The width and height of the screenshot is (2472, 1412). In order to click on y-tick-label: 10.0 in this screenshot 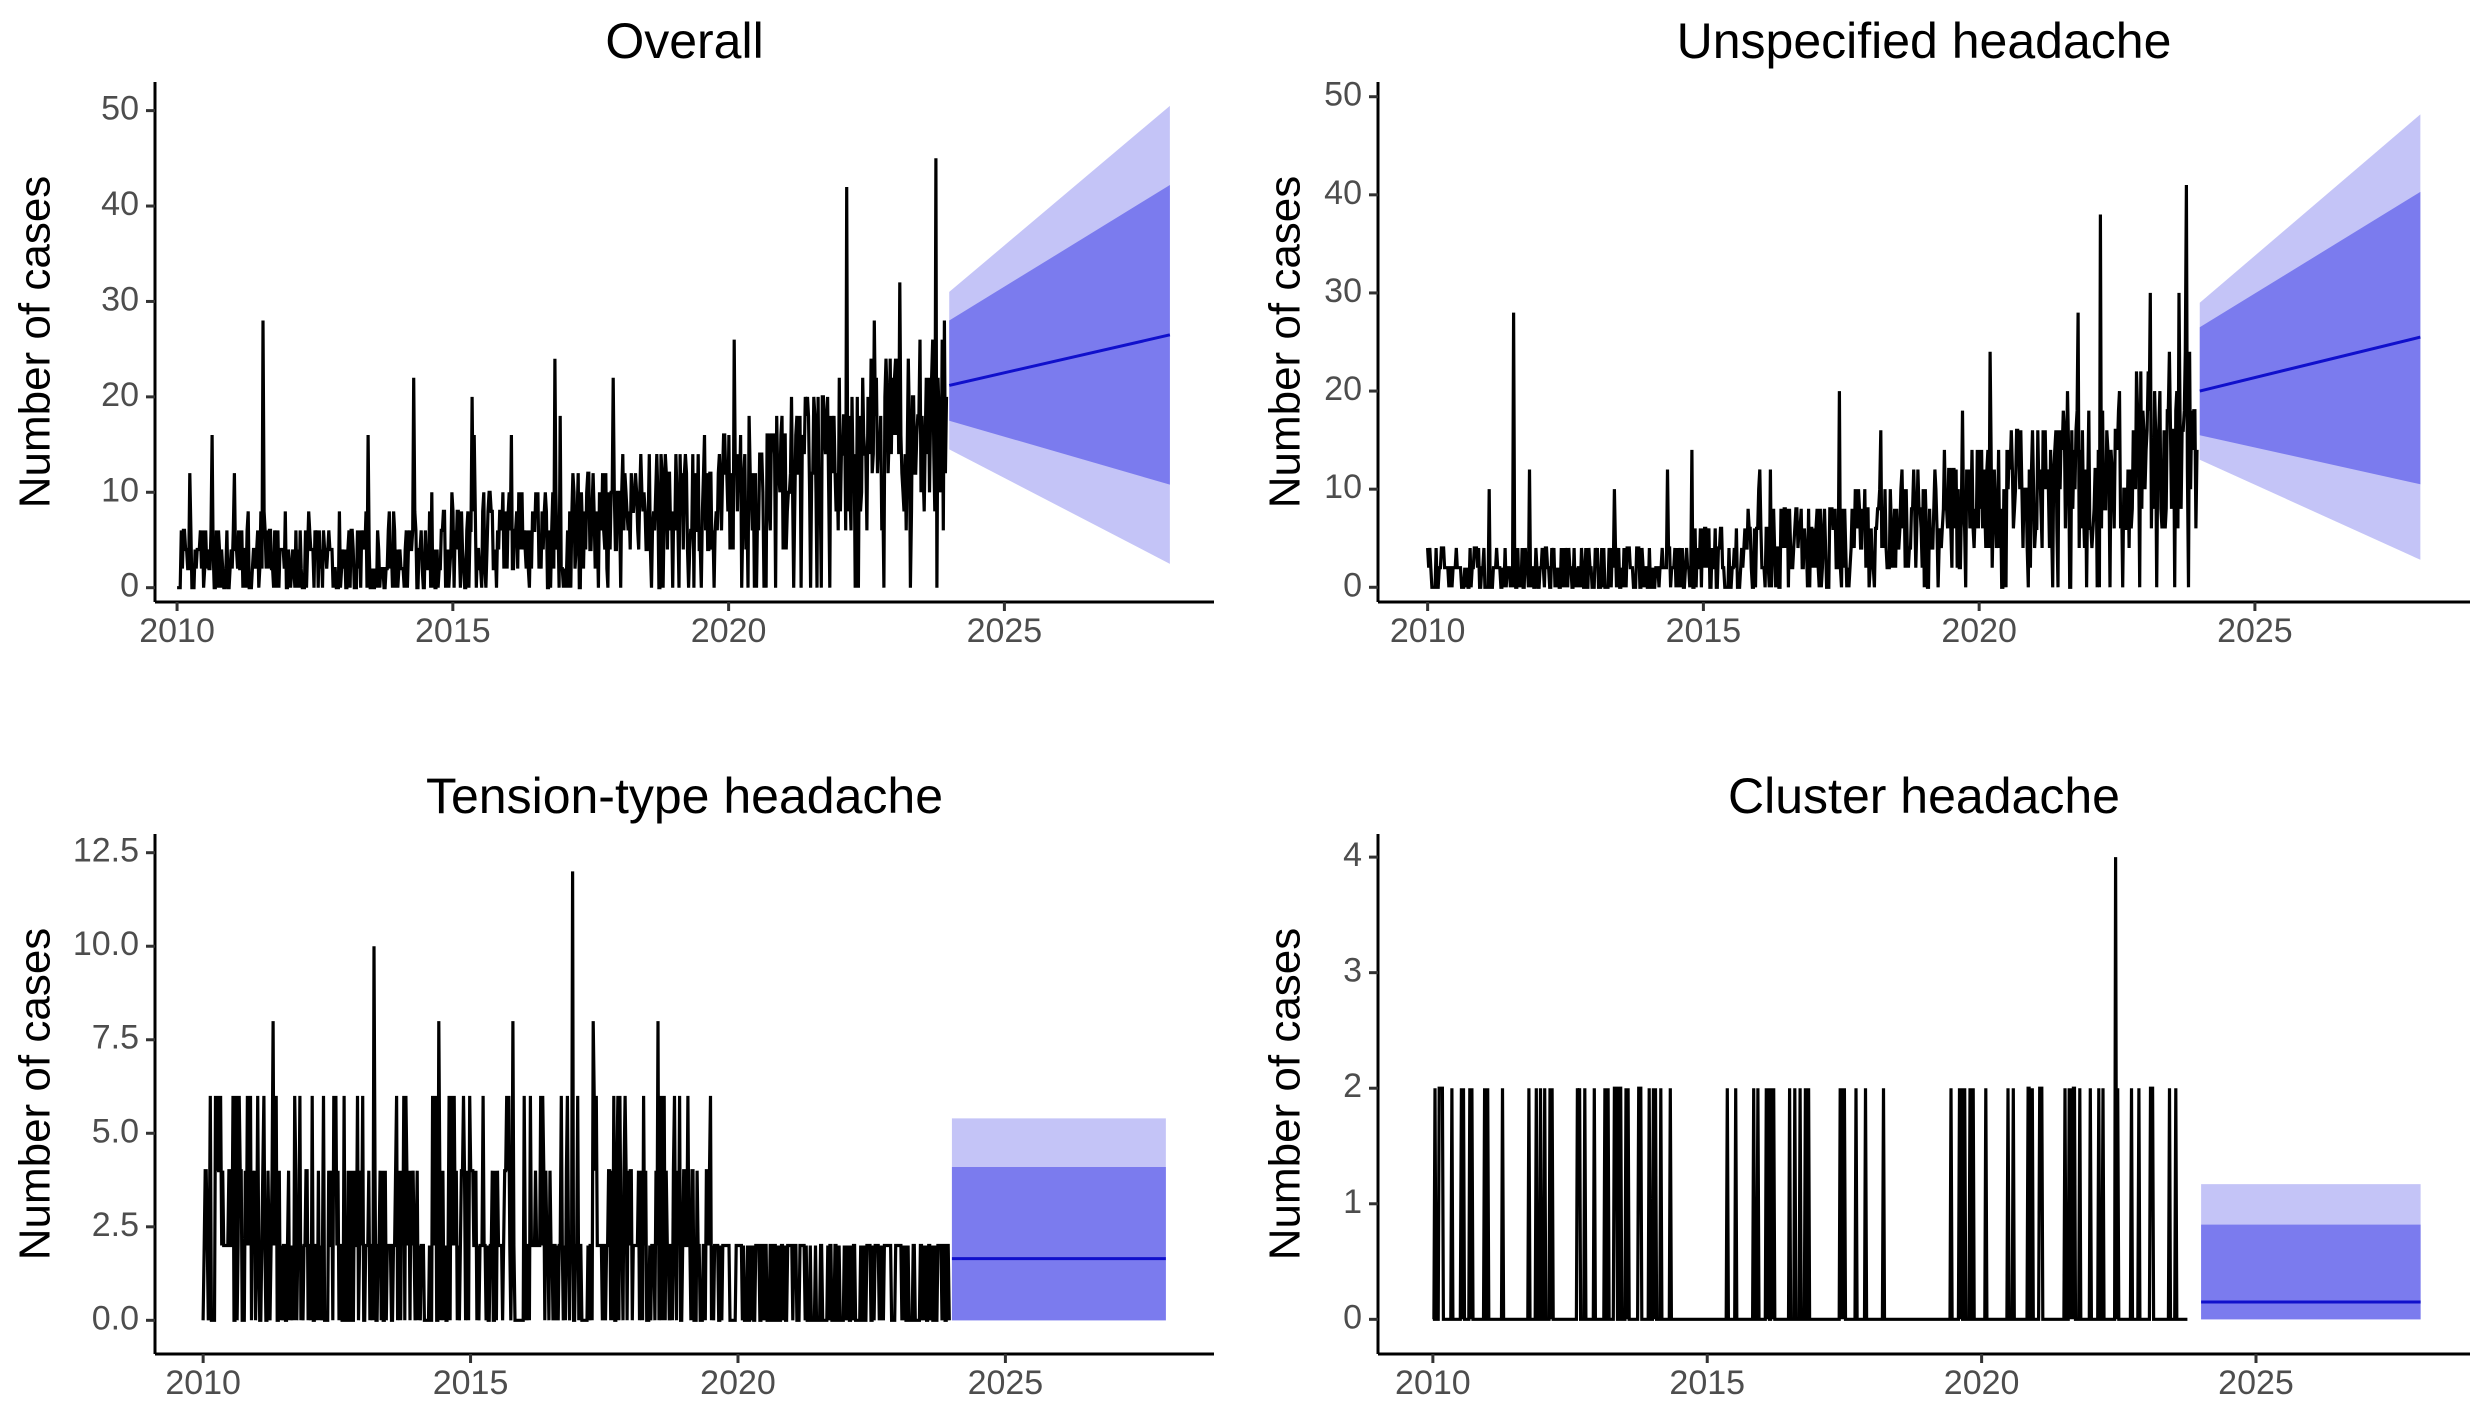, I will do `click(106, 944)`.